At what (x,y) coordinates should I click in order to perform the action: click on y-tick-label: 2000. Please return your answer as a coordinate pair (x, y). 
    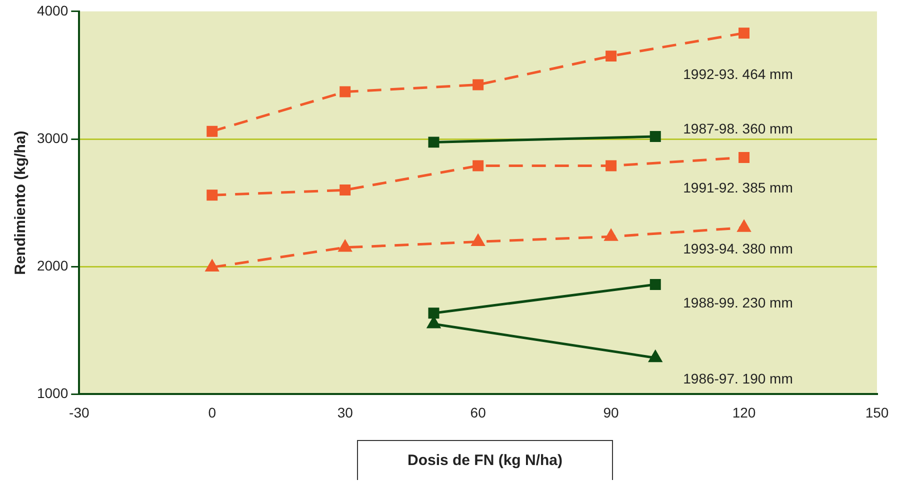
    Looking at the image, I should click on (52, 265).